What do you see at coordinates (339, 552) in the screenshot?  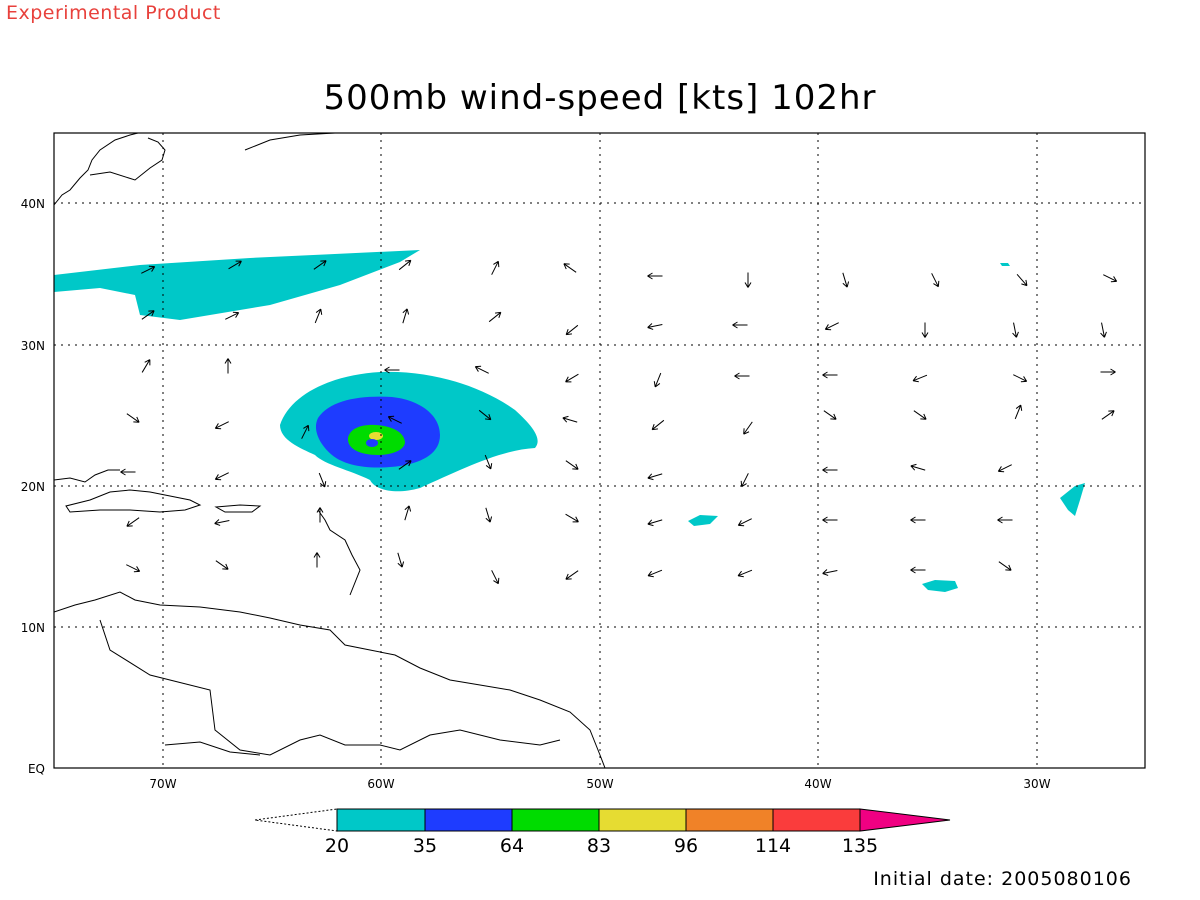 I see `lesser-antilles-coast` at bounding box center [339, 552].